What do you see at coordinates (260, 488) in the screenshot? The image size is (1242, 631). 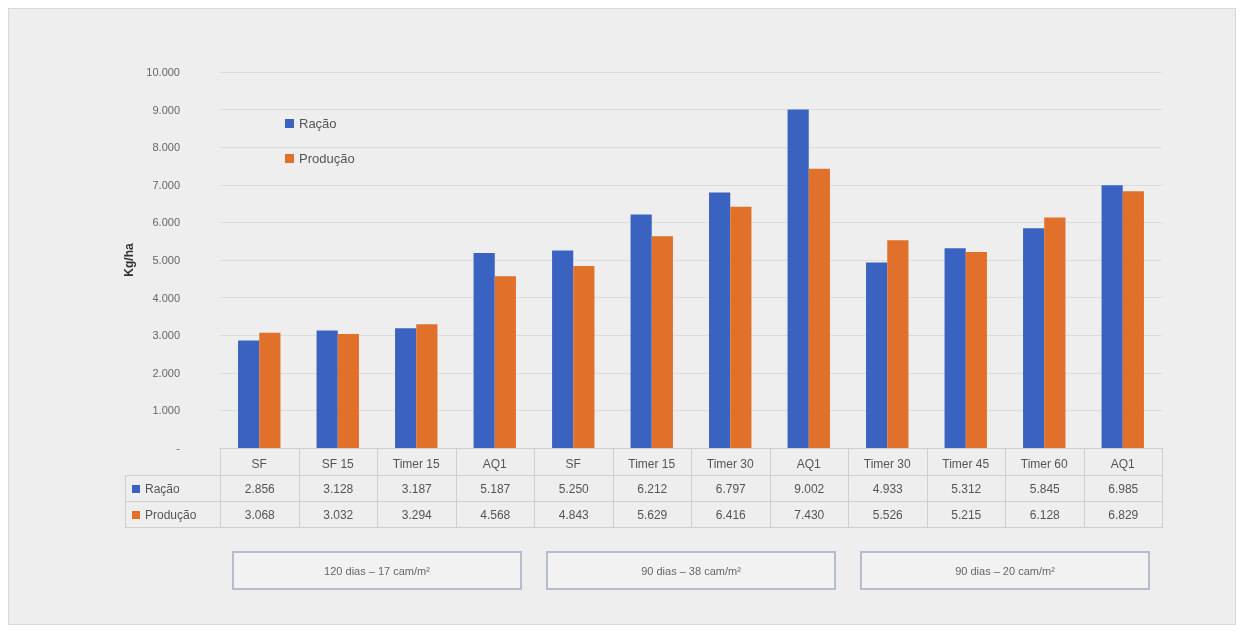 I see `data-label: 2.856` at bounding box center [260, 488].